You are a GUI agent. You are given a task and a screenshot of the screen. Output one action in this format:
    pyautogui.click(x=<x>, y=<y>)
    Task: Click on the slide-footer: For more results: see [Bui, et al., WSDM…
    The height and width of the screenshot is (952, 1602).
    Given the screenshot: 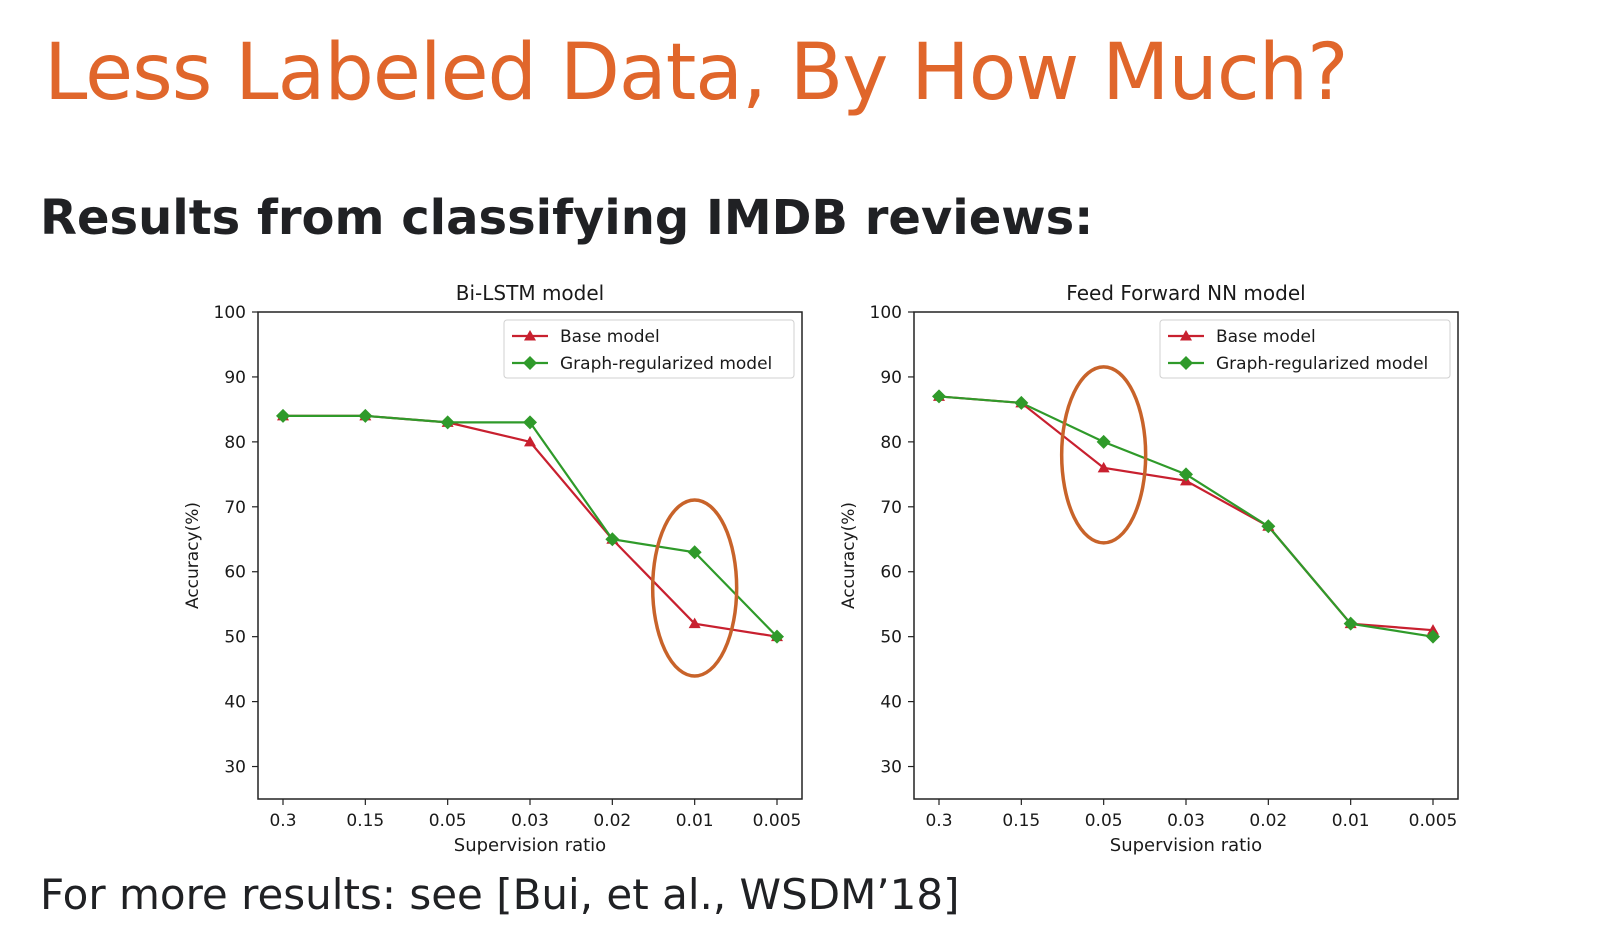 What is the action you would take?
    pyautogui.click(x=500, y=894)
    